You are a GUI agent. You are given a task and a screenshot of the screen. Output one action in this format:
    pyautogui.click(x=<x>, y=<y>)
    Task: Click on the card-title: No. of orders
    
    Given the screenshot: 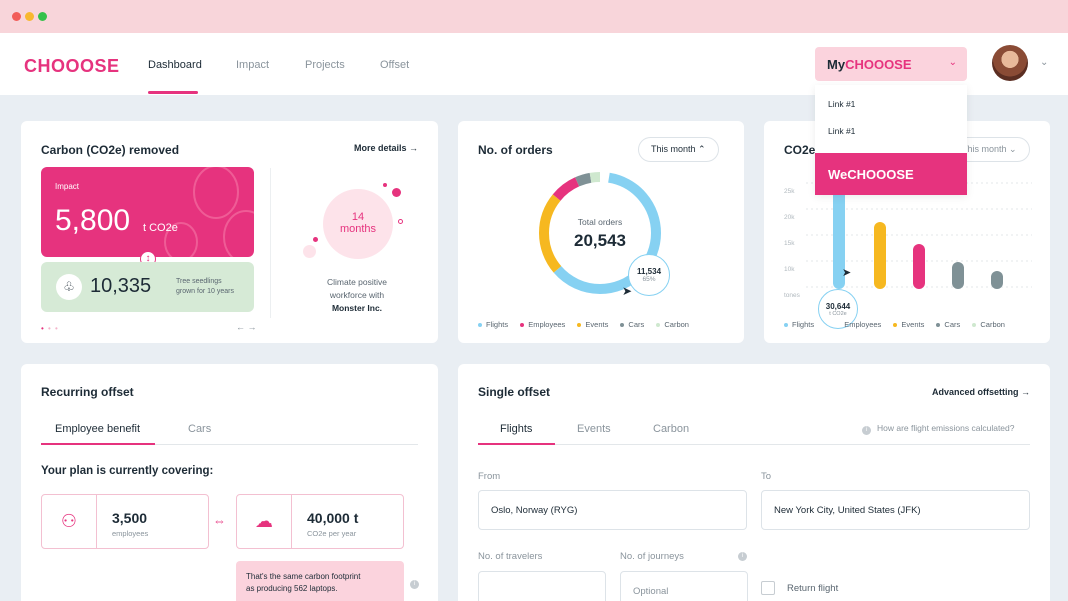 What is the action you would take?
    pyautogui.click(x=515, y=150)
    